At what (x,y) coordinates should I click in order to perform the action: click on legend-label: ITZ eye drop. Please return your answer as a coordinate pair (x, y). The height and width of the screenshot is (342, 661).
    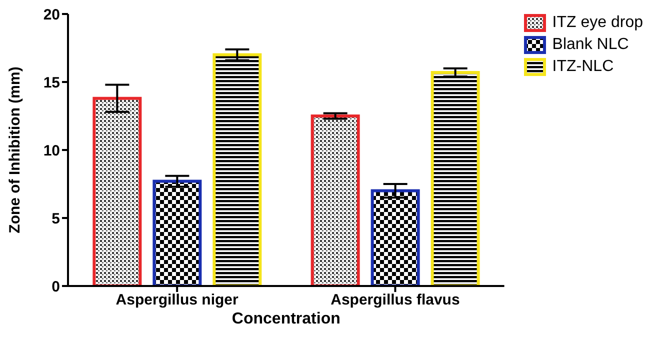
    Looking at the image, I should click on (597, 23).